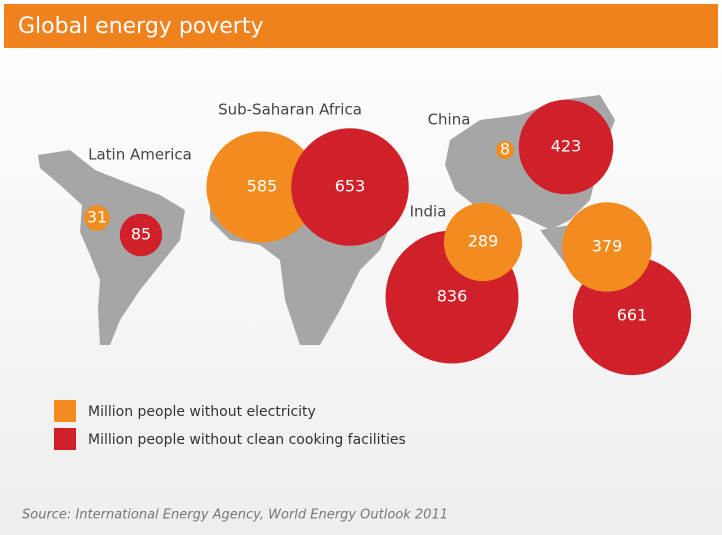 Image resolution: width=722 pixels, height=535 pixels. I want to click on data-label: 379, so click(607, 246).